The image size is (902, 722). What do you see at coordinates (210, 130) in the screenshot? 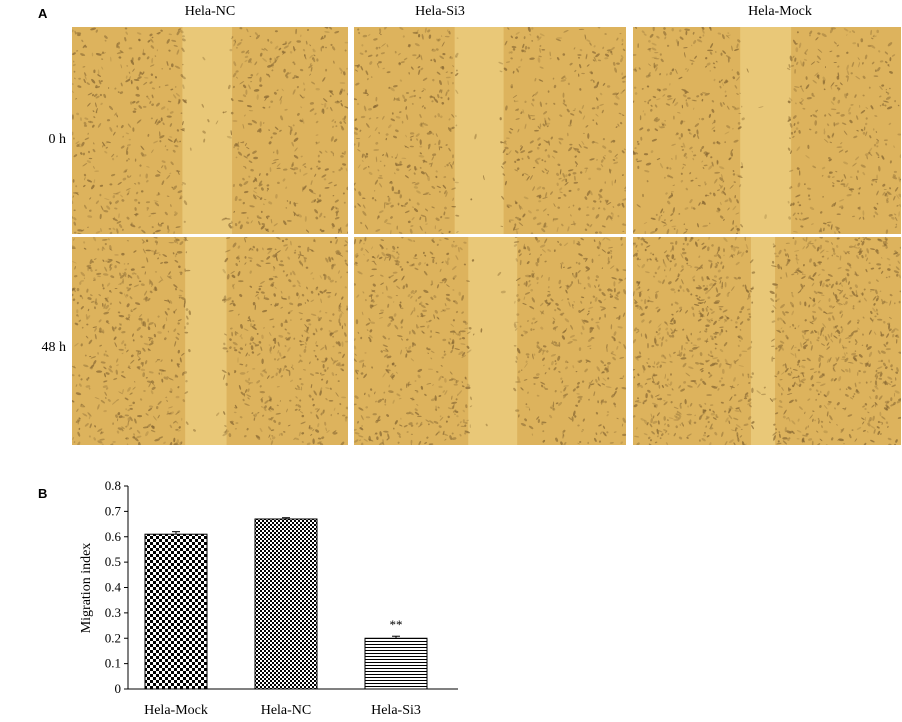
I see `micrograph-hela-nc-0h` at bounding box center [210, 130].